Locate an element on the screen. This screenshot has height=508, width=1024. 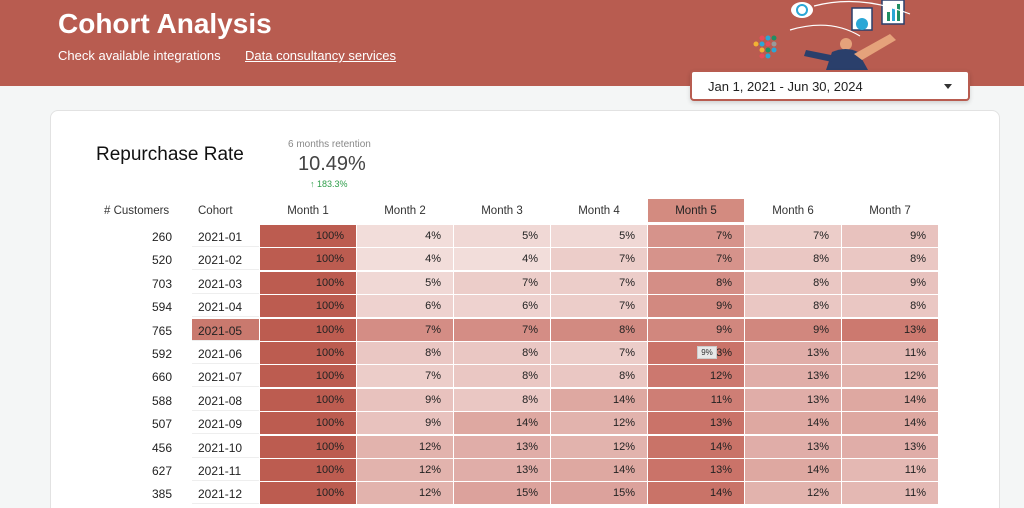
month-header-7: Month 7 is located at coordinates (890, 211).